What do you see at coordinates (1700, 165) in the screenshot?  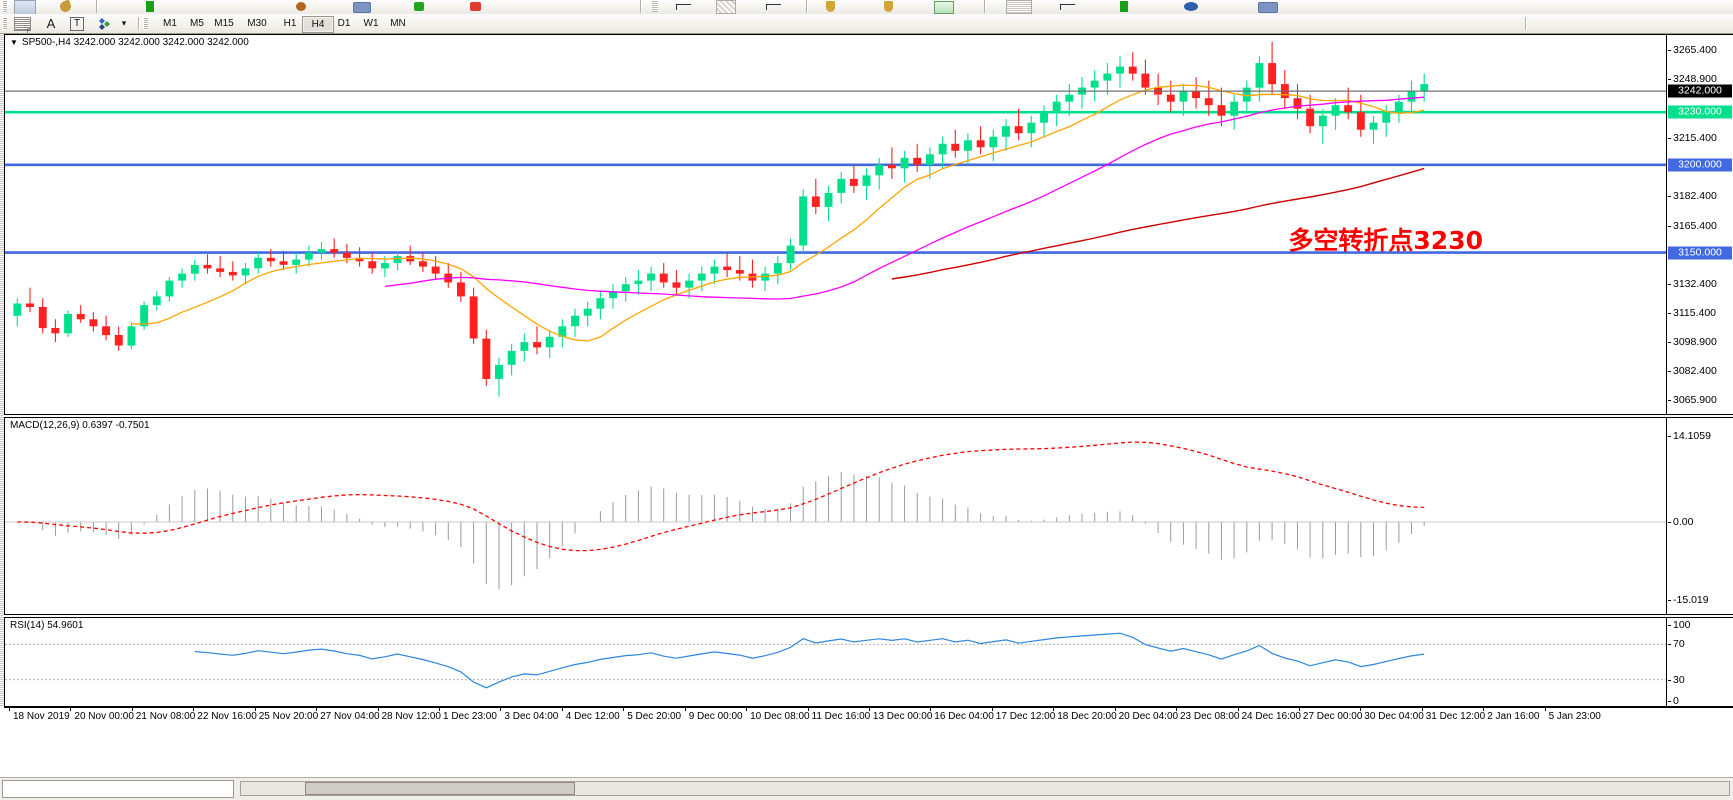 I see `price-label-level: 3200.000` at bounding box center [1700, 165].